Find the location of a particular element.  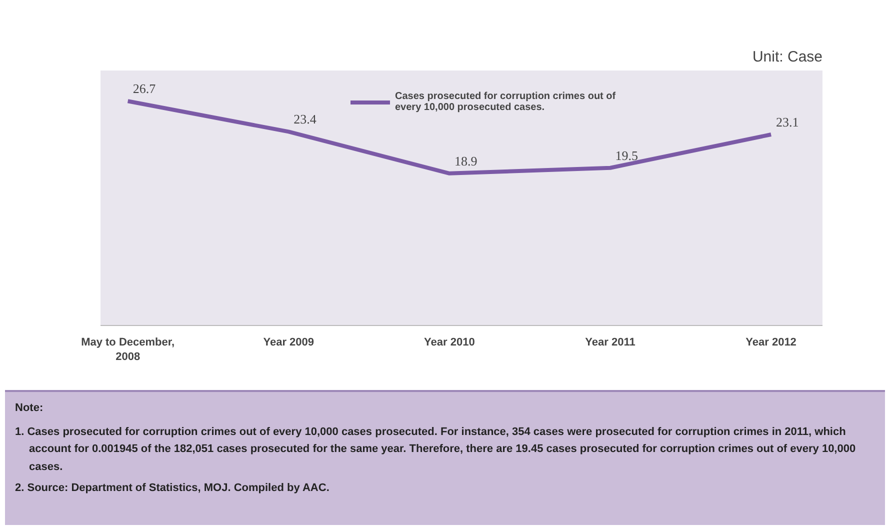

x-tick-label: Year 2011 is located at coordinates (610, 342).